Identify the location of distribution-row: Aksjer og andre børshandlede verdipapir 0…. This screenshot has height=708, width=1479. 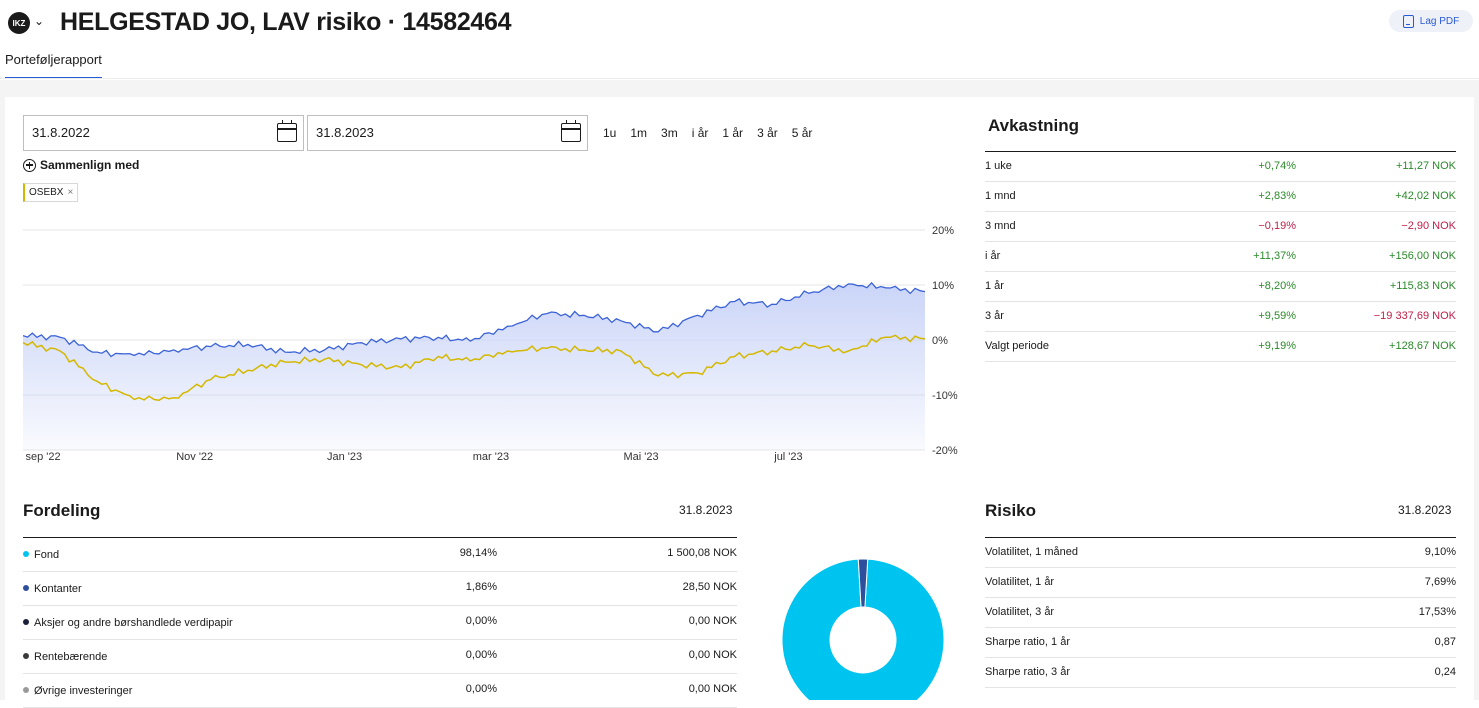
(380, 623).